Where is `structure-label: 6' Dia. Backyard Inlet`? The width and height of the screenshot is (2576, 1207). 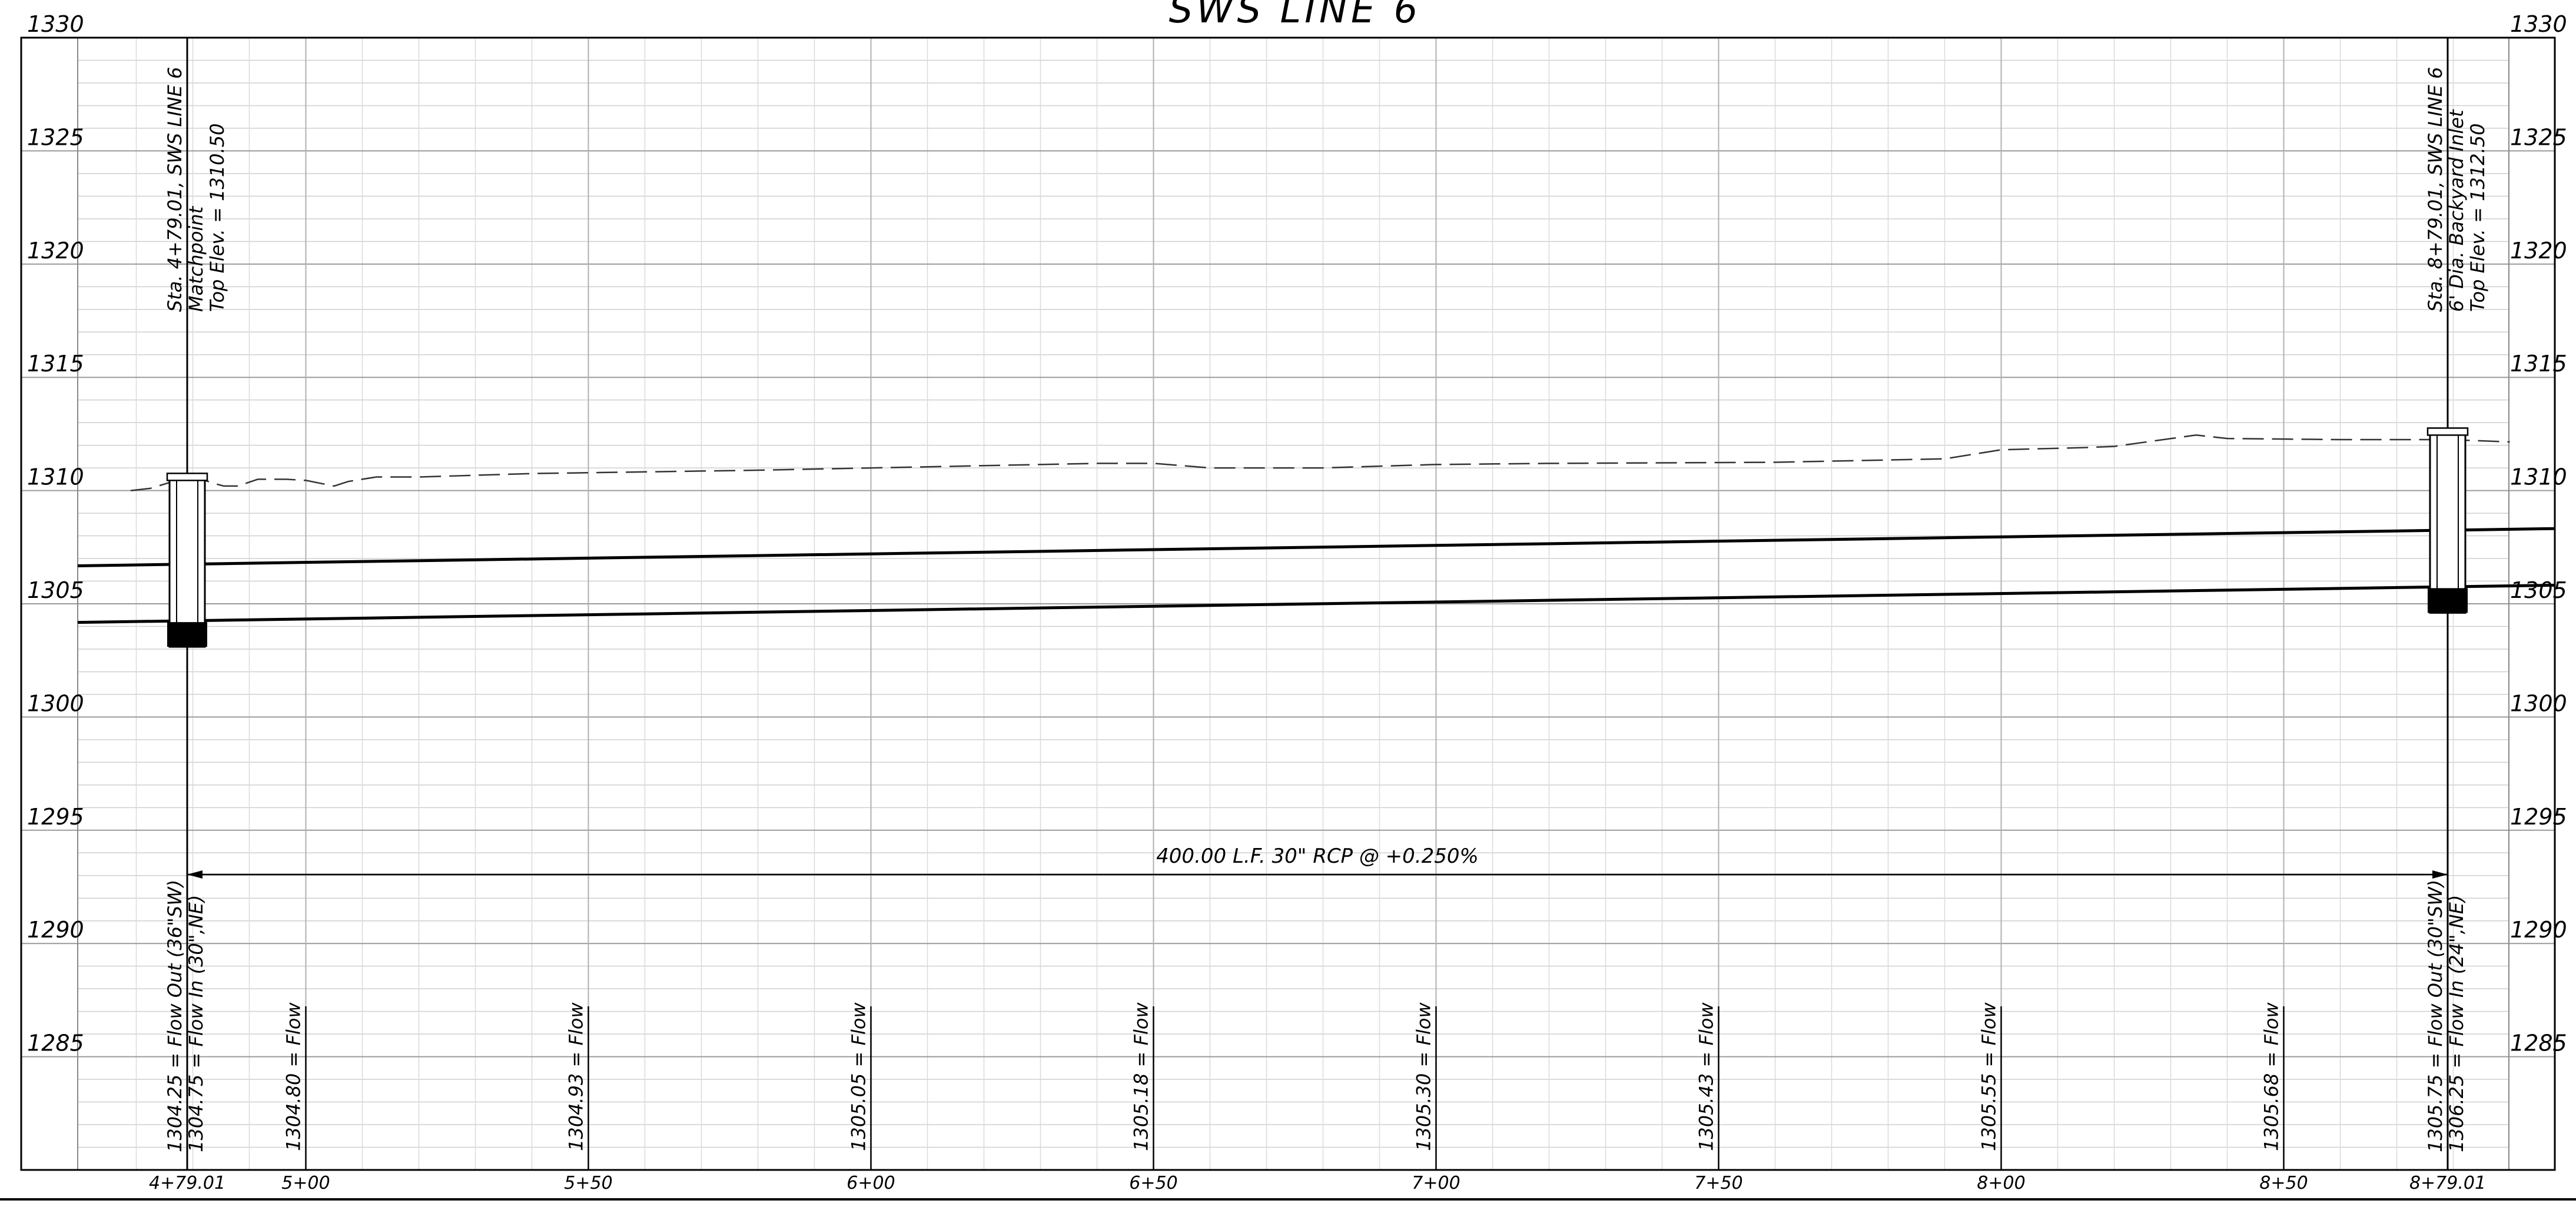 structure-label: 6' Dia. Backyard Inlet is located at coordinates (2456, 210).